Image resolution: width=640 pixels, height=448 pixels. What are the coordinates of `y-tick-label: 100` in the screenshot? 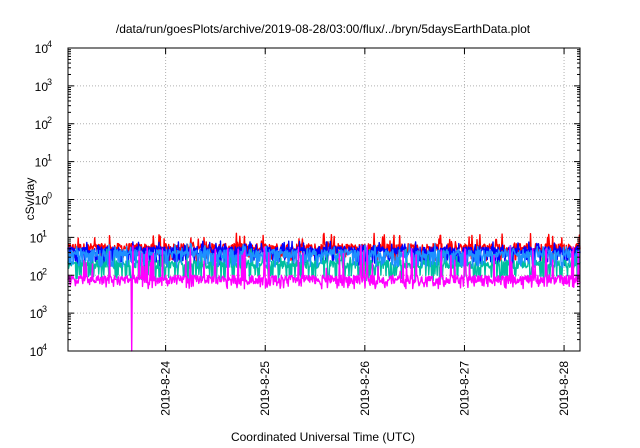 It's located at (43, 199).